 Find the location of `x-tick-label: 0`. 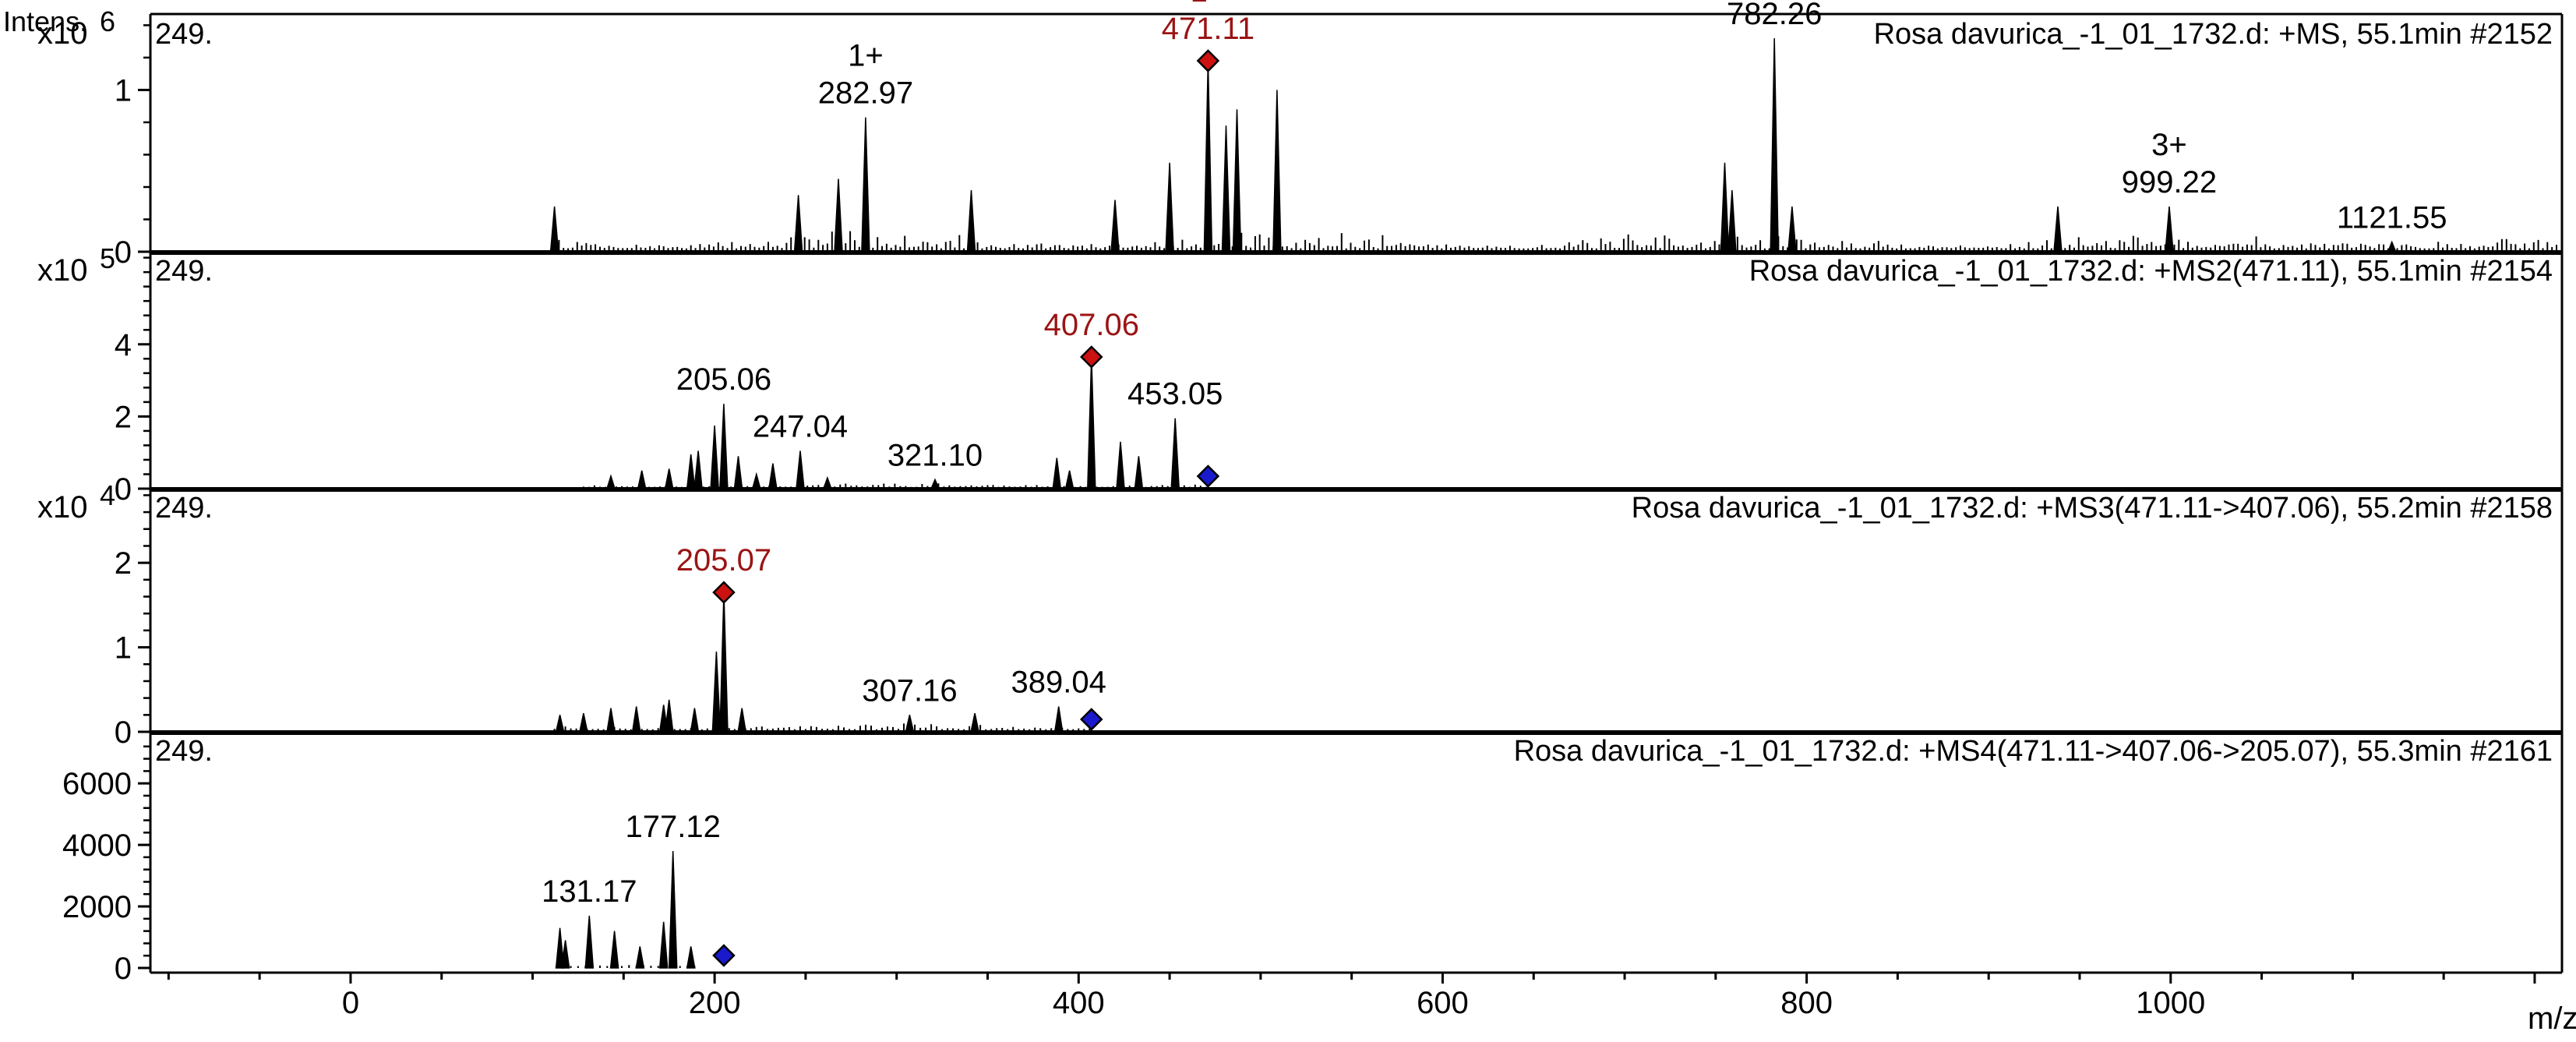

x-tick-label: 0 is located at coordinates (350, 1003).